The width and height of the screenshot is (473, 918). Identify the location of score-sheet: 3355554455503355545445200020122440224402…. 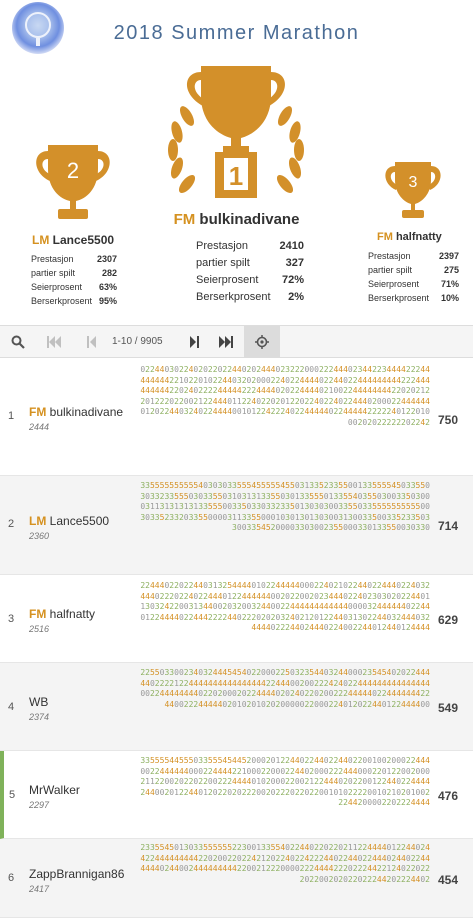
(285, 782).